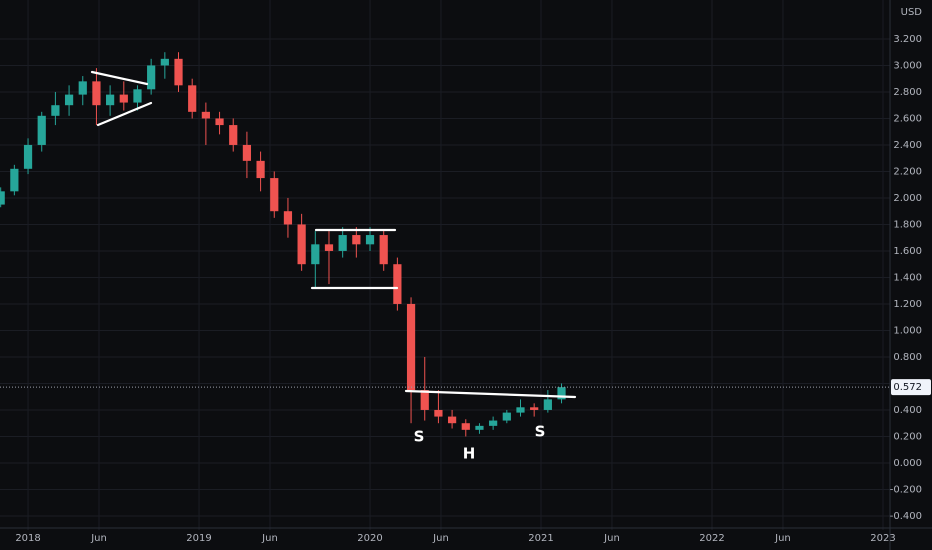 Image resolution: width=932 pixels, height=550 pixels. I want to click on x-tick-label: 2019, so click(198, 538).